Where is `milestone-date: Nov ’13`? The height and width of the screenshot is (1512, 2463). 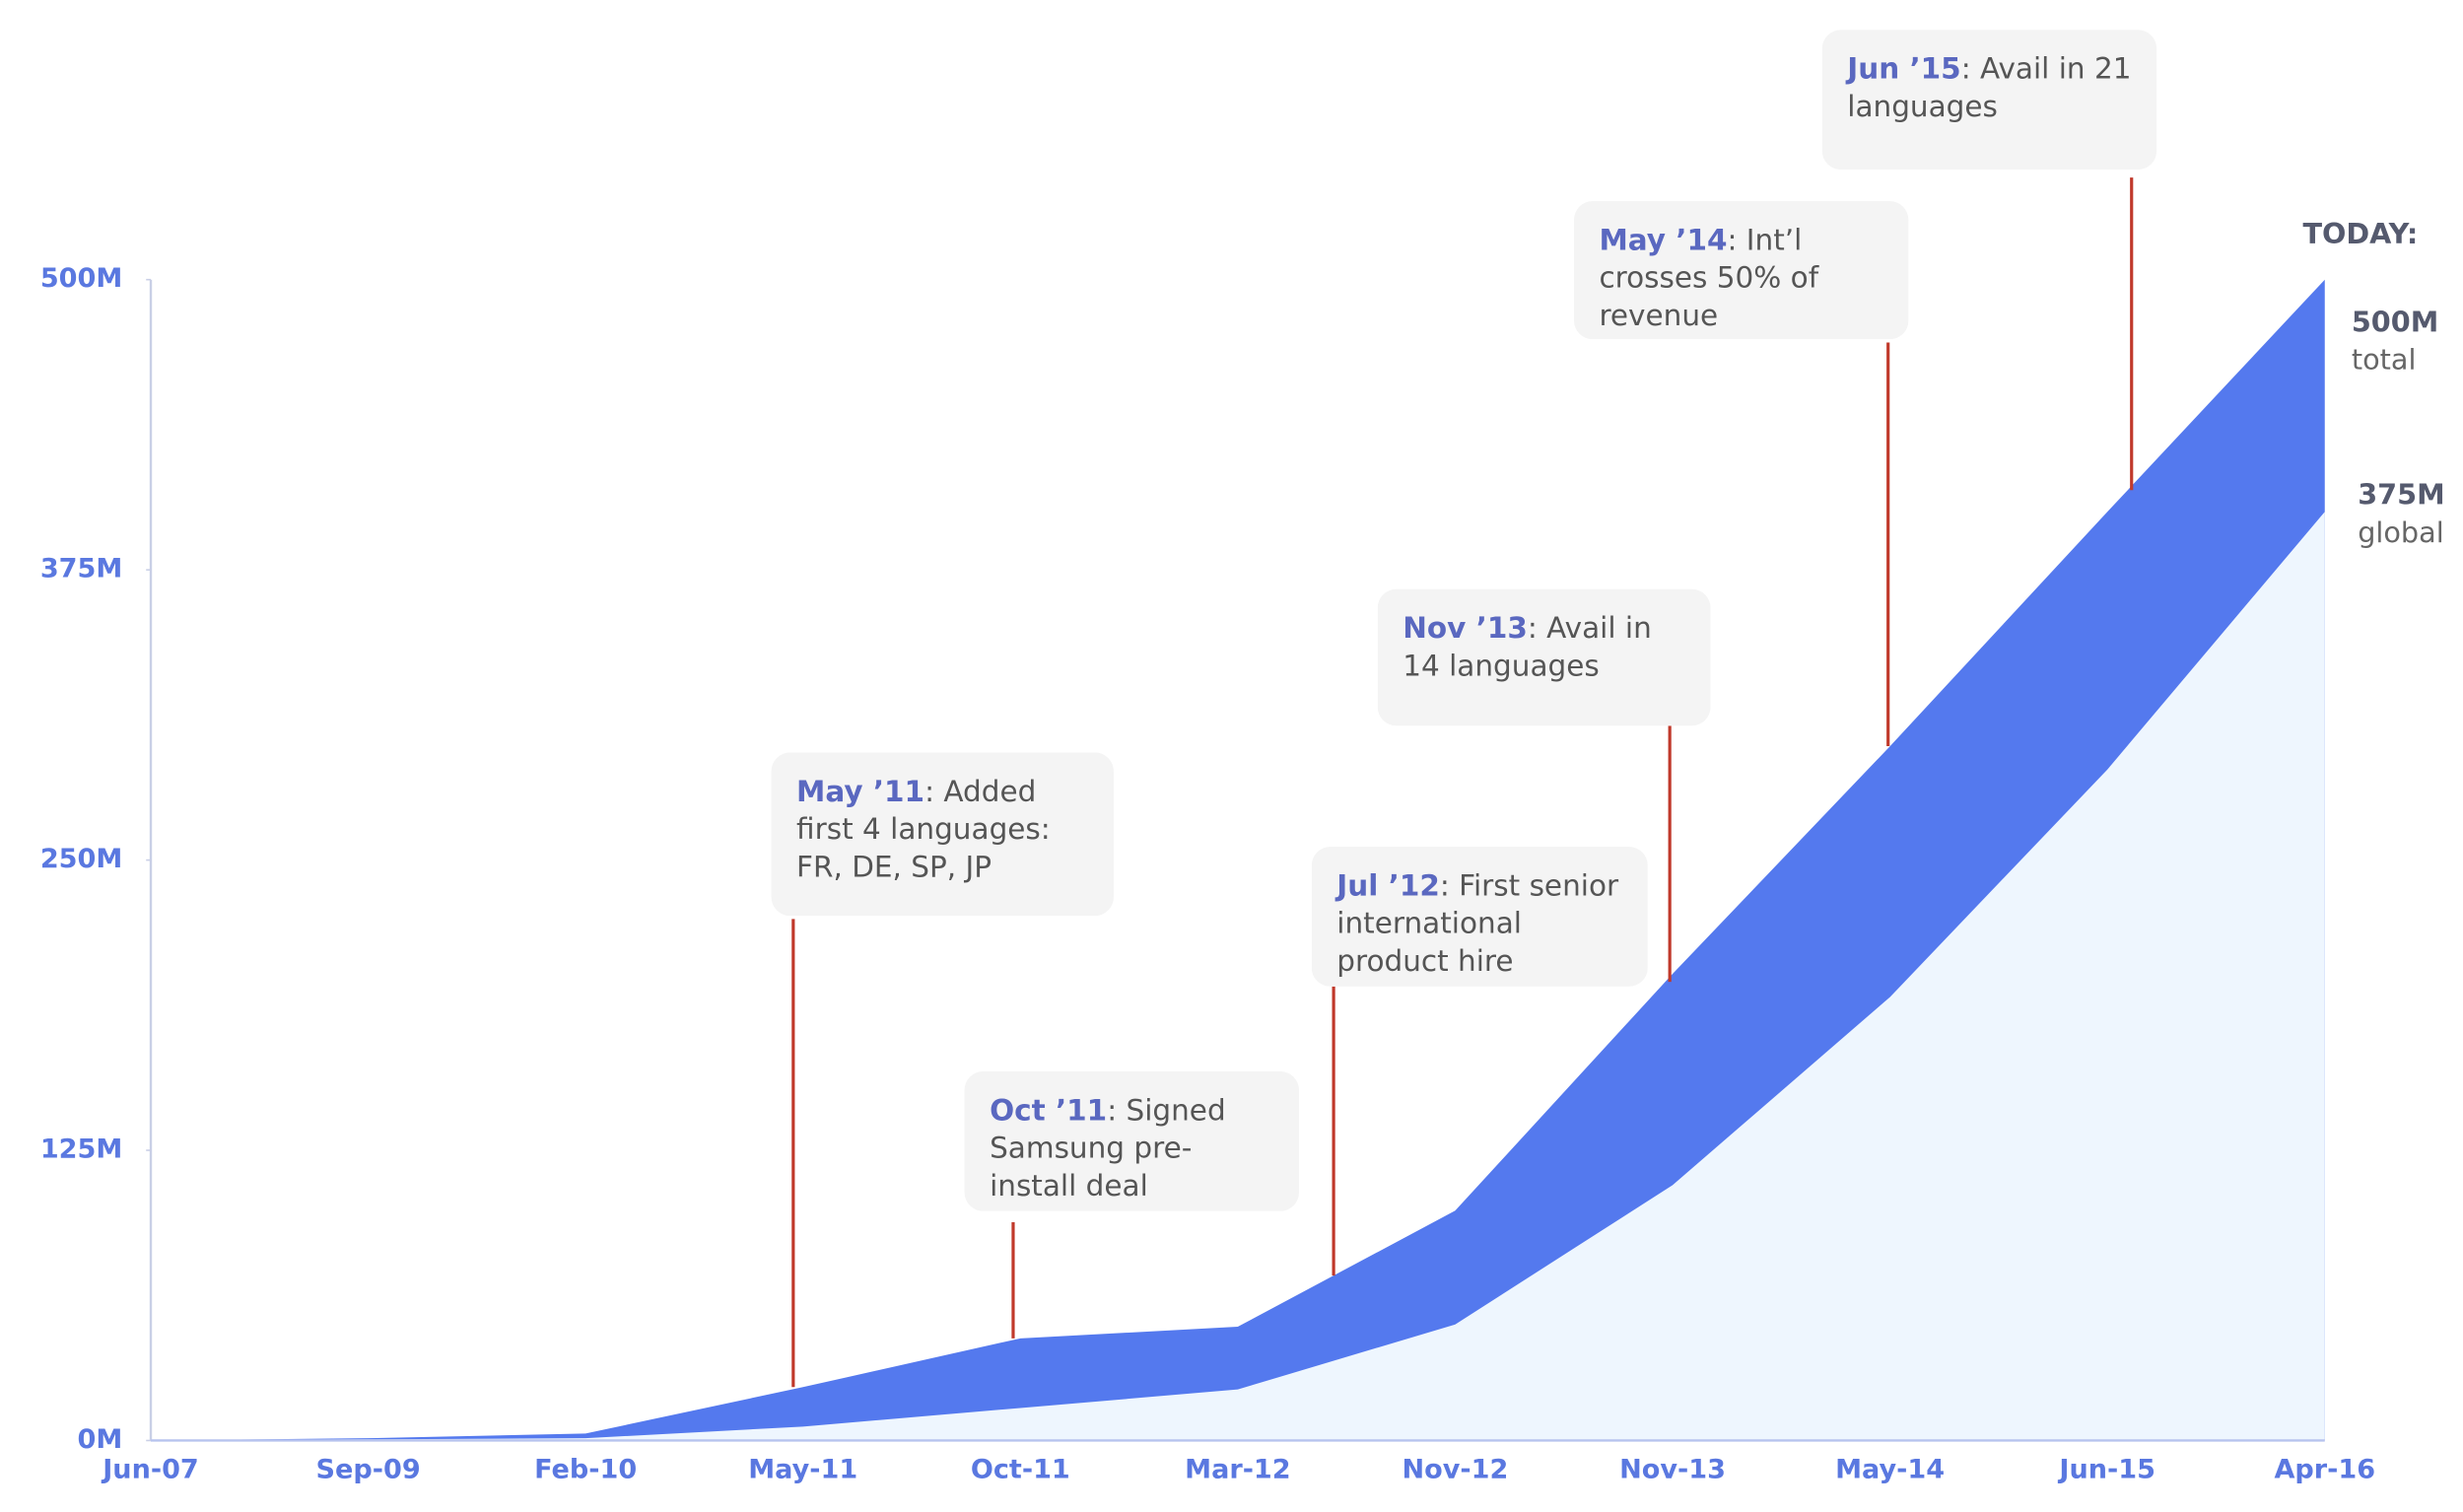 milestone-date: Nov ’13 is located at coordinates (1465, 630).